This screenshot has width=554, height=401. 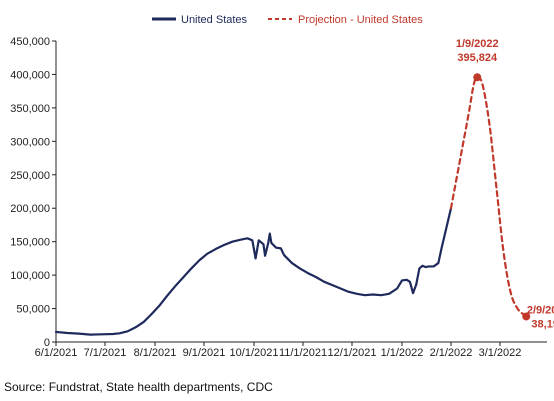 What do you see at coordinates (352, 353) in the screenshot?
I see `x-tick-label: 12/1/2021` at bounding box center [352, 353].